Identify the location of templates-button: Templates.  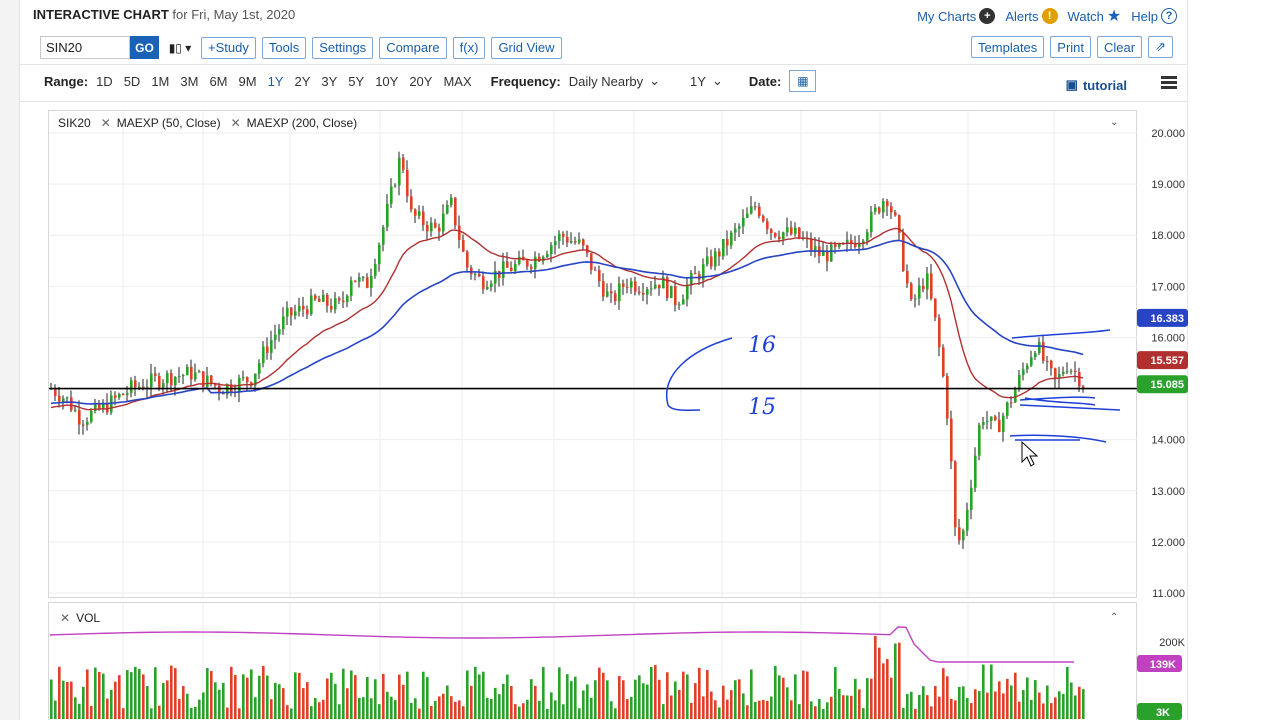
(1008, 47).